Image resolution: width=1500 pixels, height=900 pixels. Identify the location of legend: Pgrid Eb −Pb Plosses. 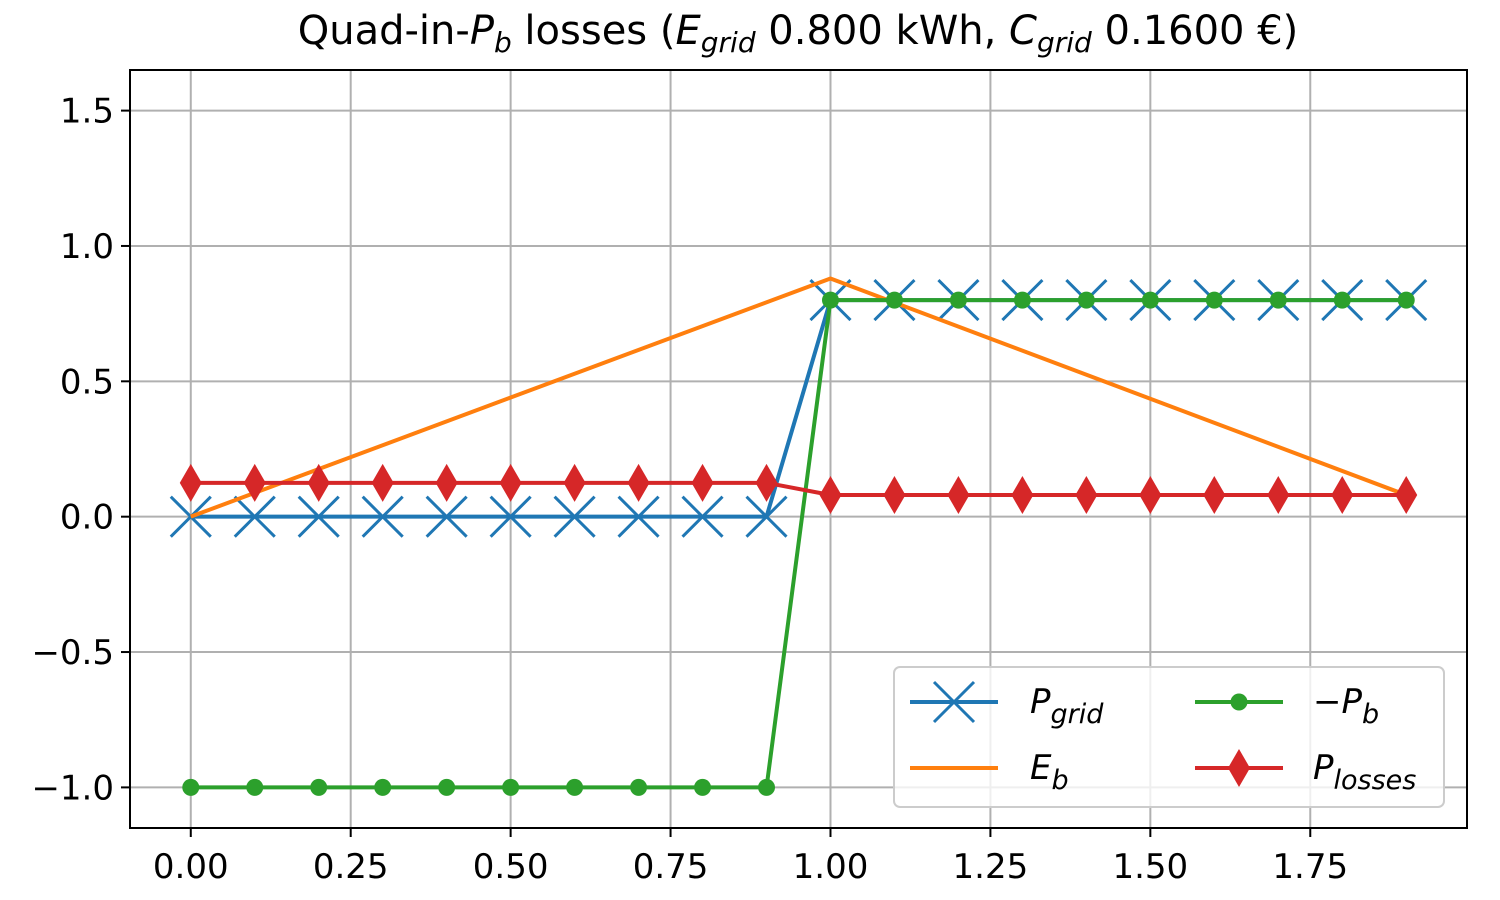
(1169, 737).